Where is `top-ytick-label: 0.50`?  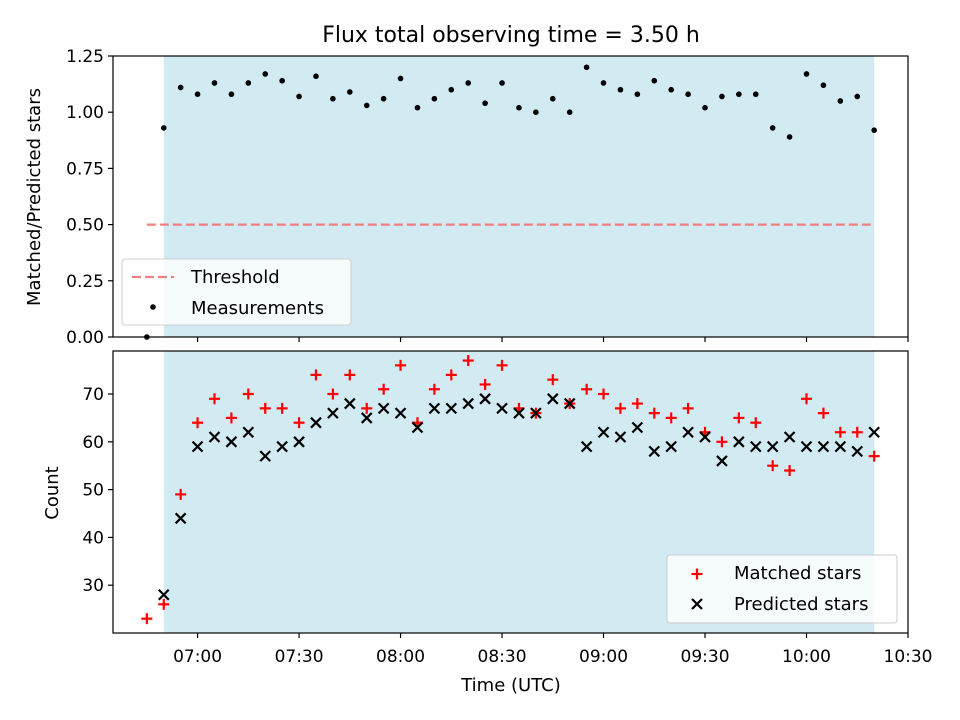
top-ytick-label: 0.50 is located at coordinates (85, 226).